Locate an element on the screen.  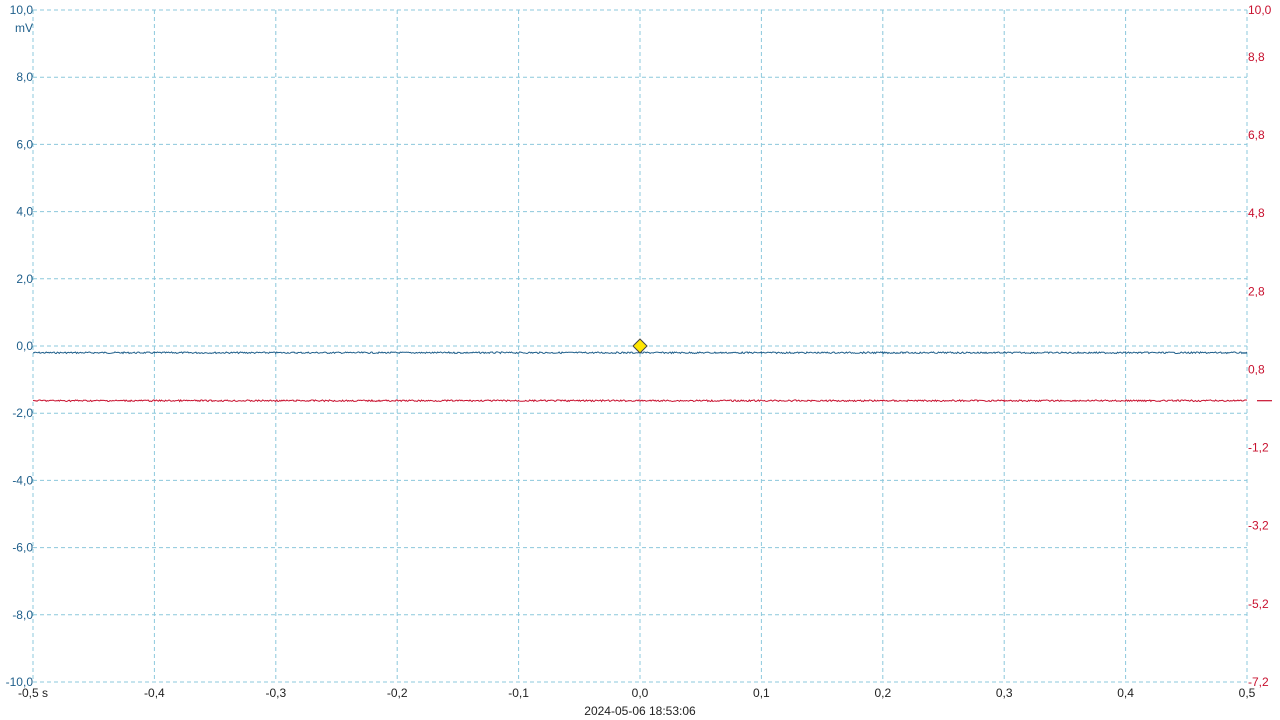
left-y-tick-label: 8,0 is located at coordinates (24, 77).